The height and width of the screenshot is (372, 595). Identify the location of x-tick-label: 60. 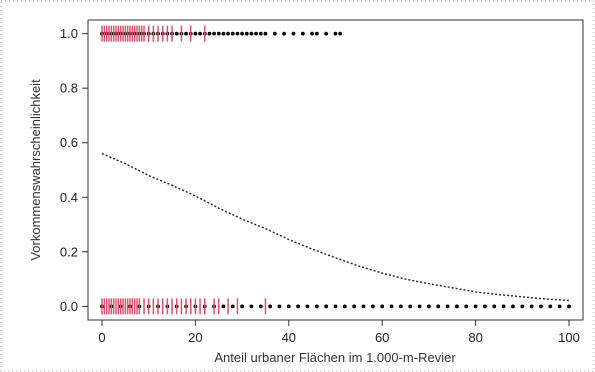
(382, 337).